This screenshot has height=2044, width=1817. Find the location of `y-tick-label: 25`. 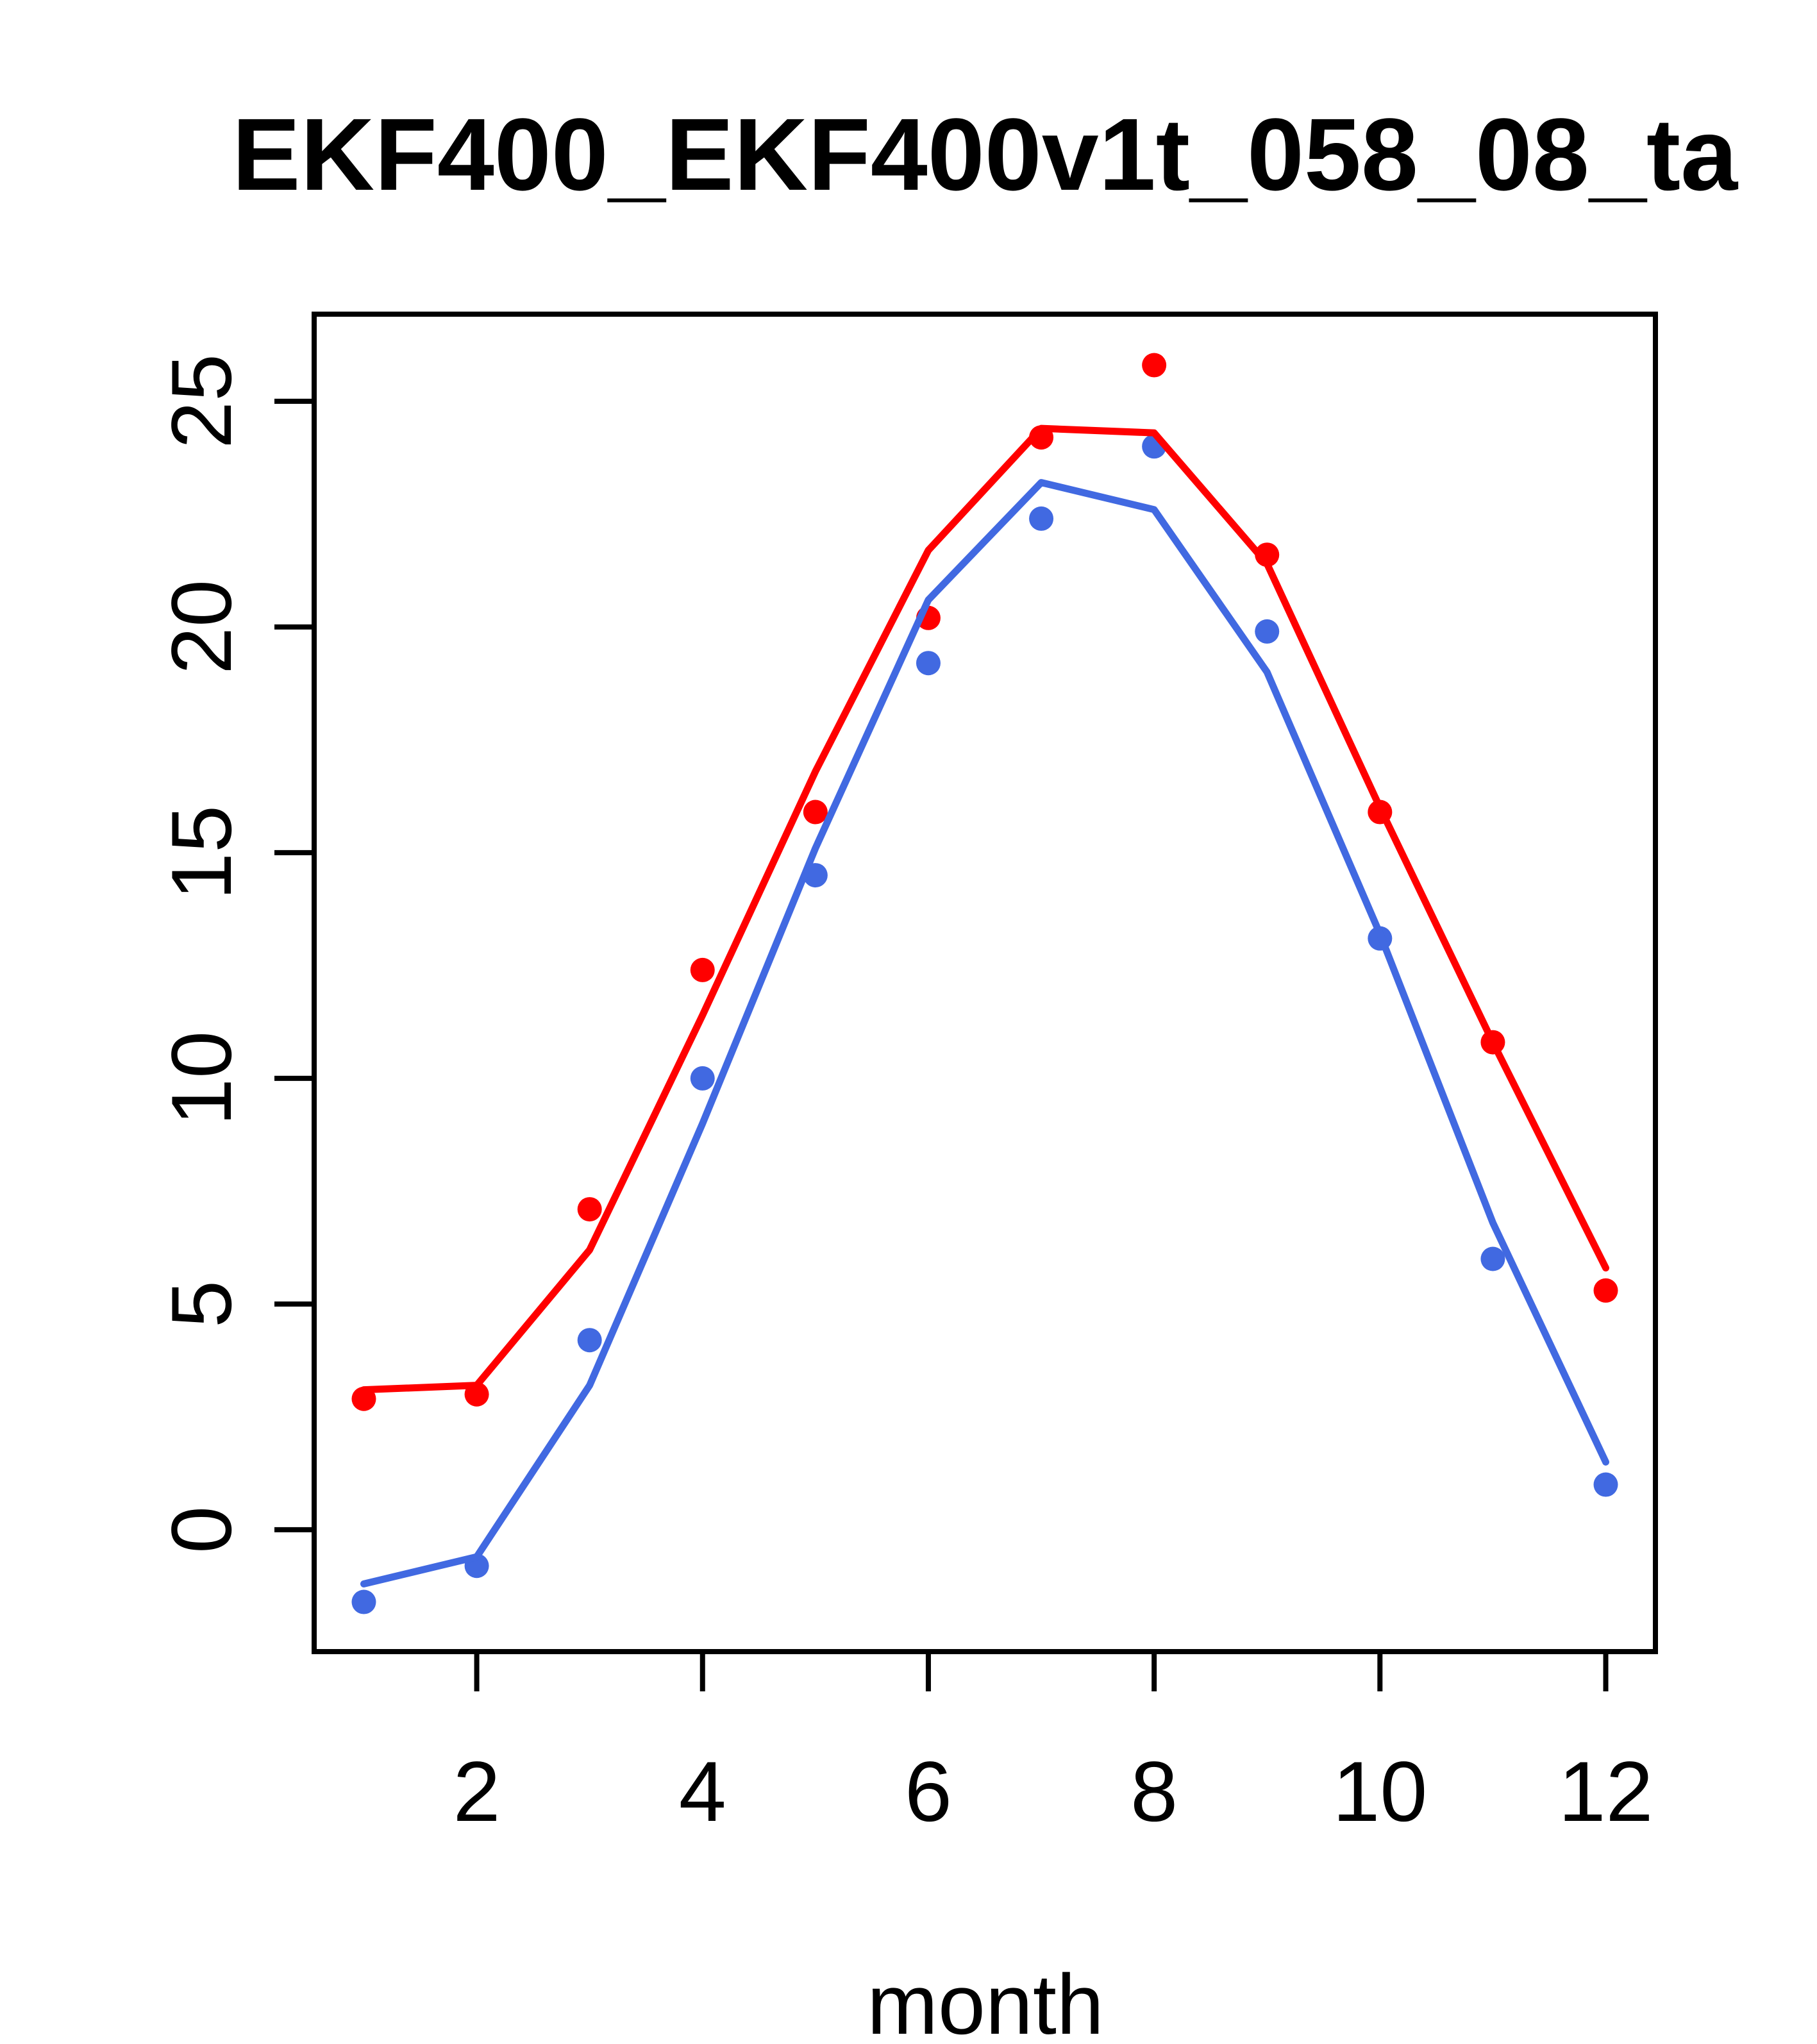

y-tick-label: 25 is located at coordinates (202, 402).